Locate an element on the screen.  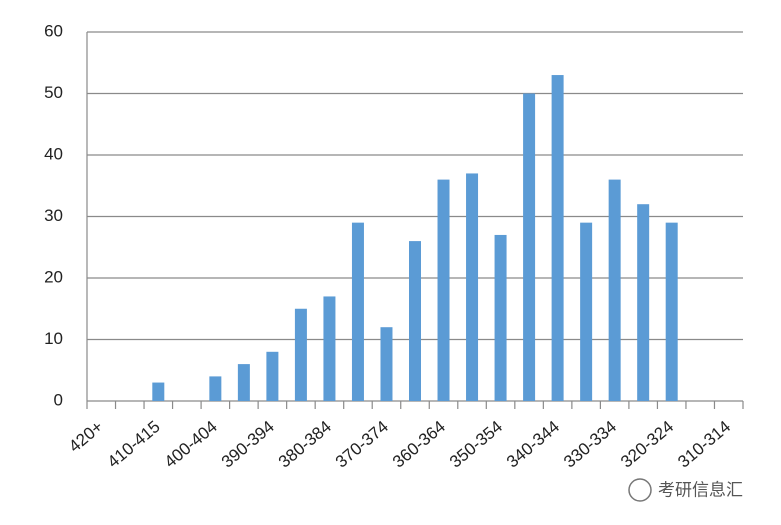
x-tick-label: 350-354 is located at coordinates (476, 444).